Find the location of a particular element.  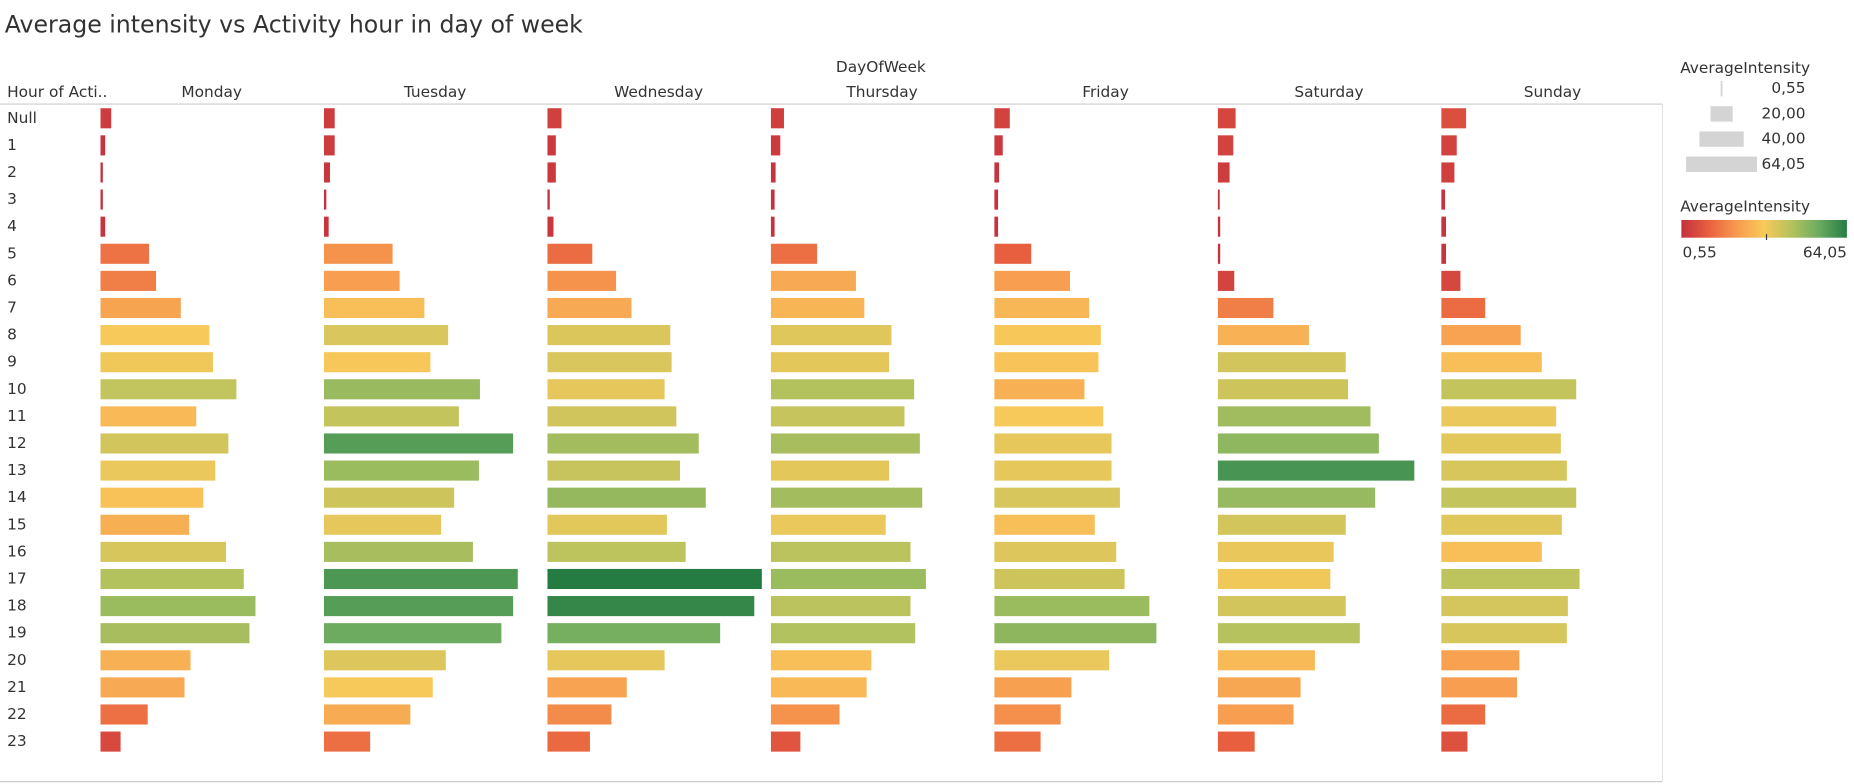

row-label: 9 is located at coordinates (12, 362).